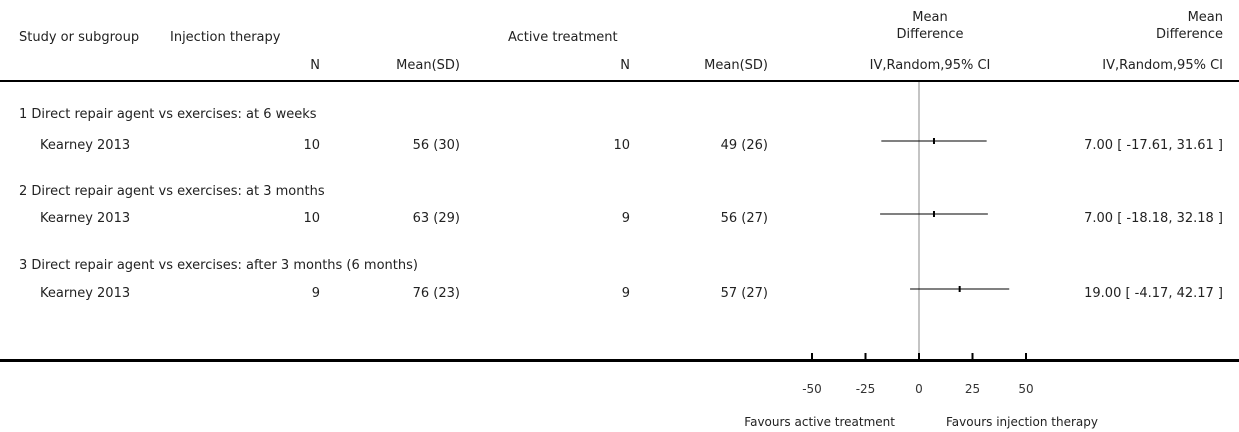 The height and width of the screenshot is (432, 1239). What do you see at coordinates (436, 218) in the screenshot?
I see `study-meansd1: 63 (29)` at bounding box center [436, 218].